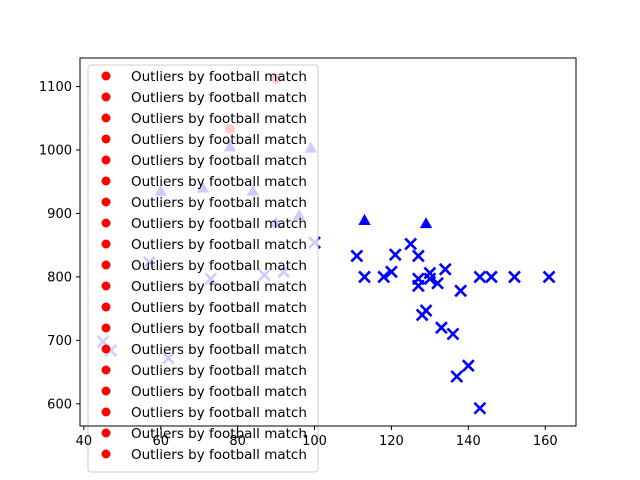  I want to click on y-tick-label-2: 800, so click(59, 277).